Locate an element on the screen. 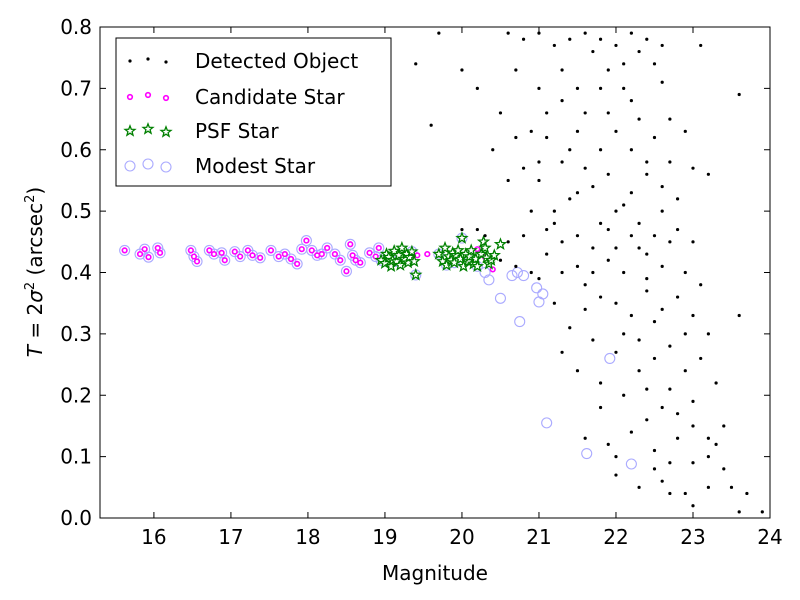 This screenshot has width=800, height=600. legend-label: Candidate Star is located at coordinates (270, 97).